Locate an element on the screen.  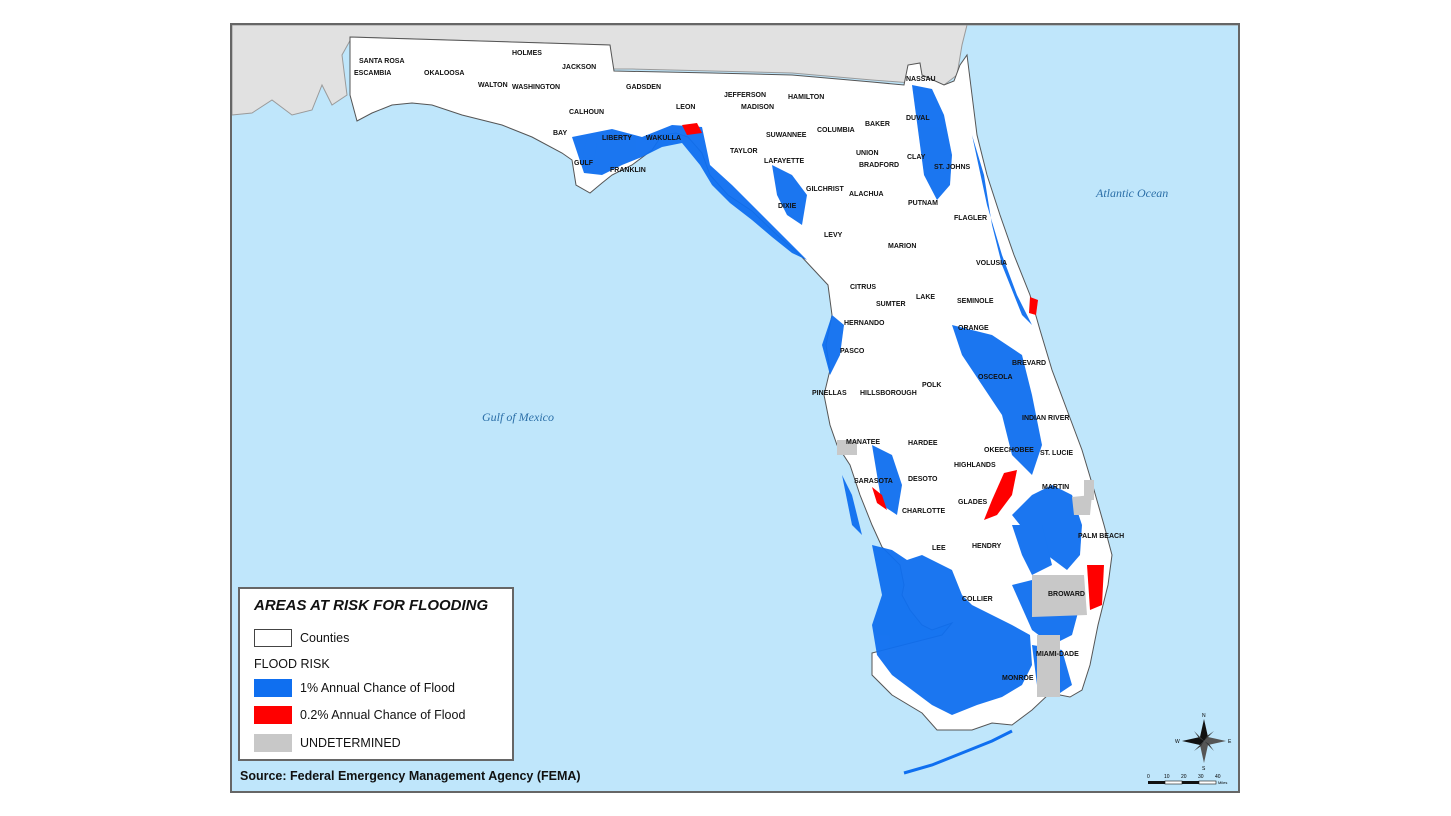
county-label-lafayette: LAFAYETTE is located at coordinates (784, 161).